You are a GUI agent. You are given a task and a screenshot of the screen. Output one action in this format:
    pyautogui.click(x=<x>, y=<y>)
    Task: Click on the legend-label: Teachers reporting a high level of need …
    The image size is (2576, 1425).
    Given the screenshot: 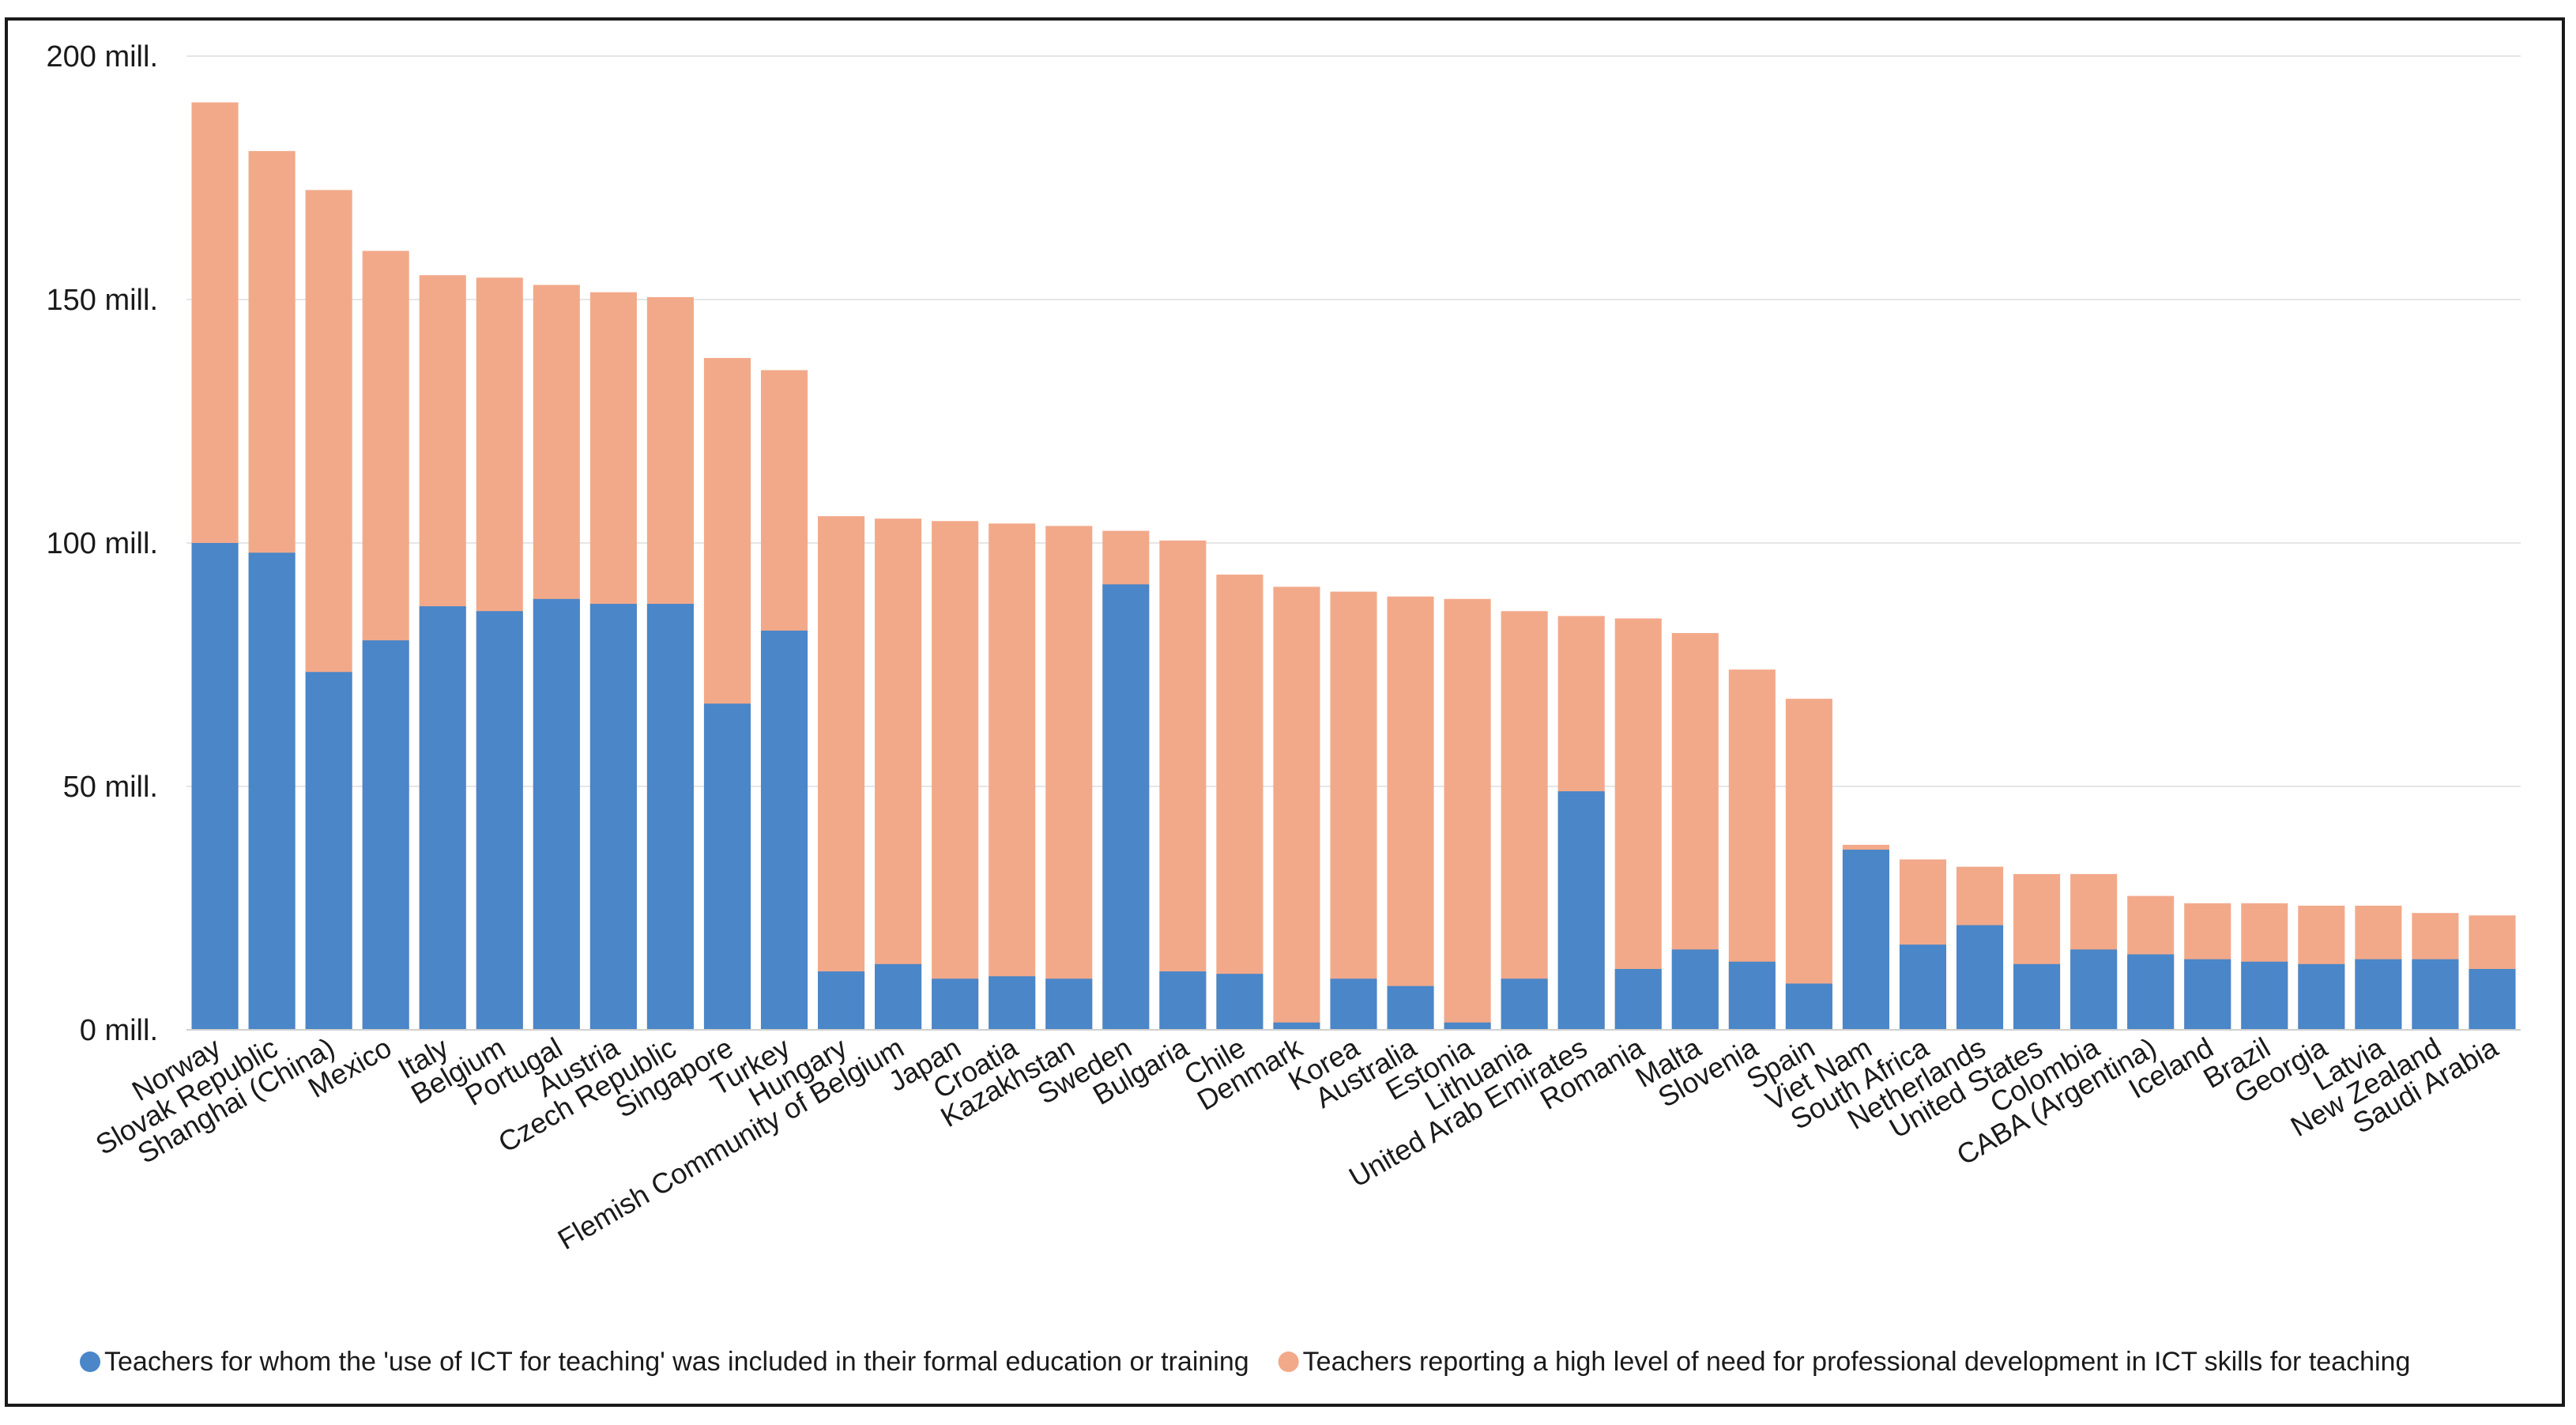 What is the action you would take?
    pyautogui.click(x=1857, y=1362)
    